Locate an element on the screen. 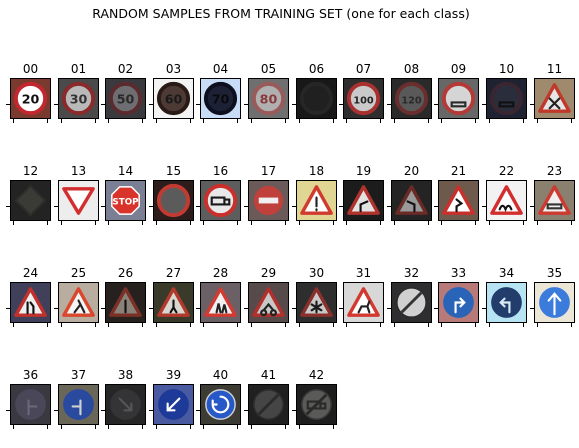 The width and height of the screenshot is (579, 448). class-label: 32 is located at coordinates (411, 273).